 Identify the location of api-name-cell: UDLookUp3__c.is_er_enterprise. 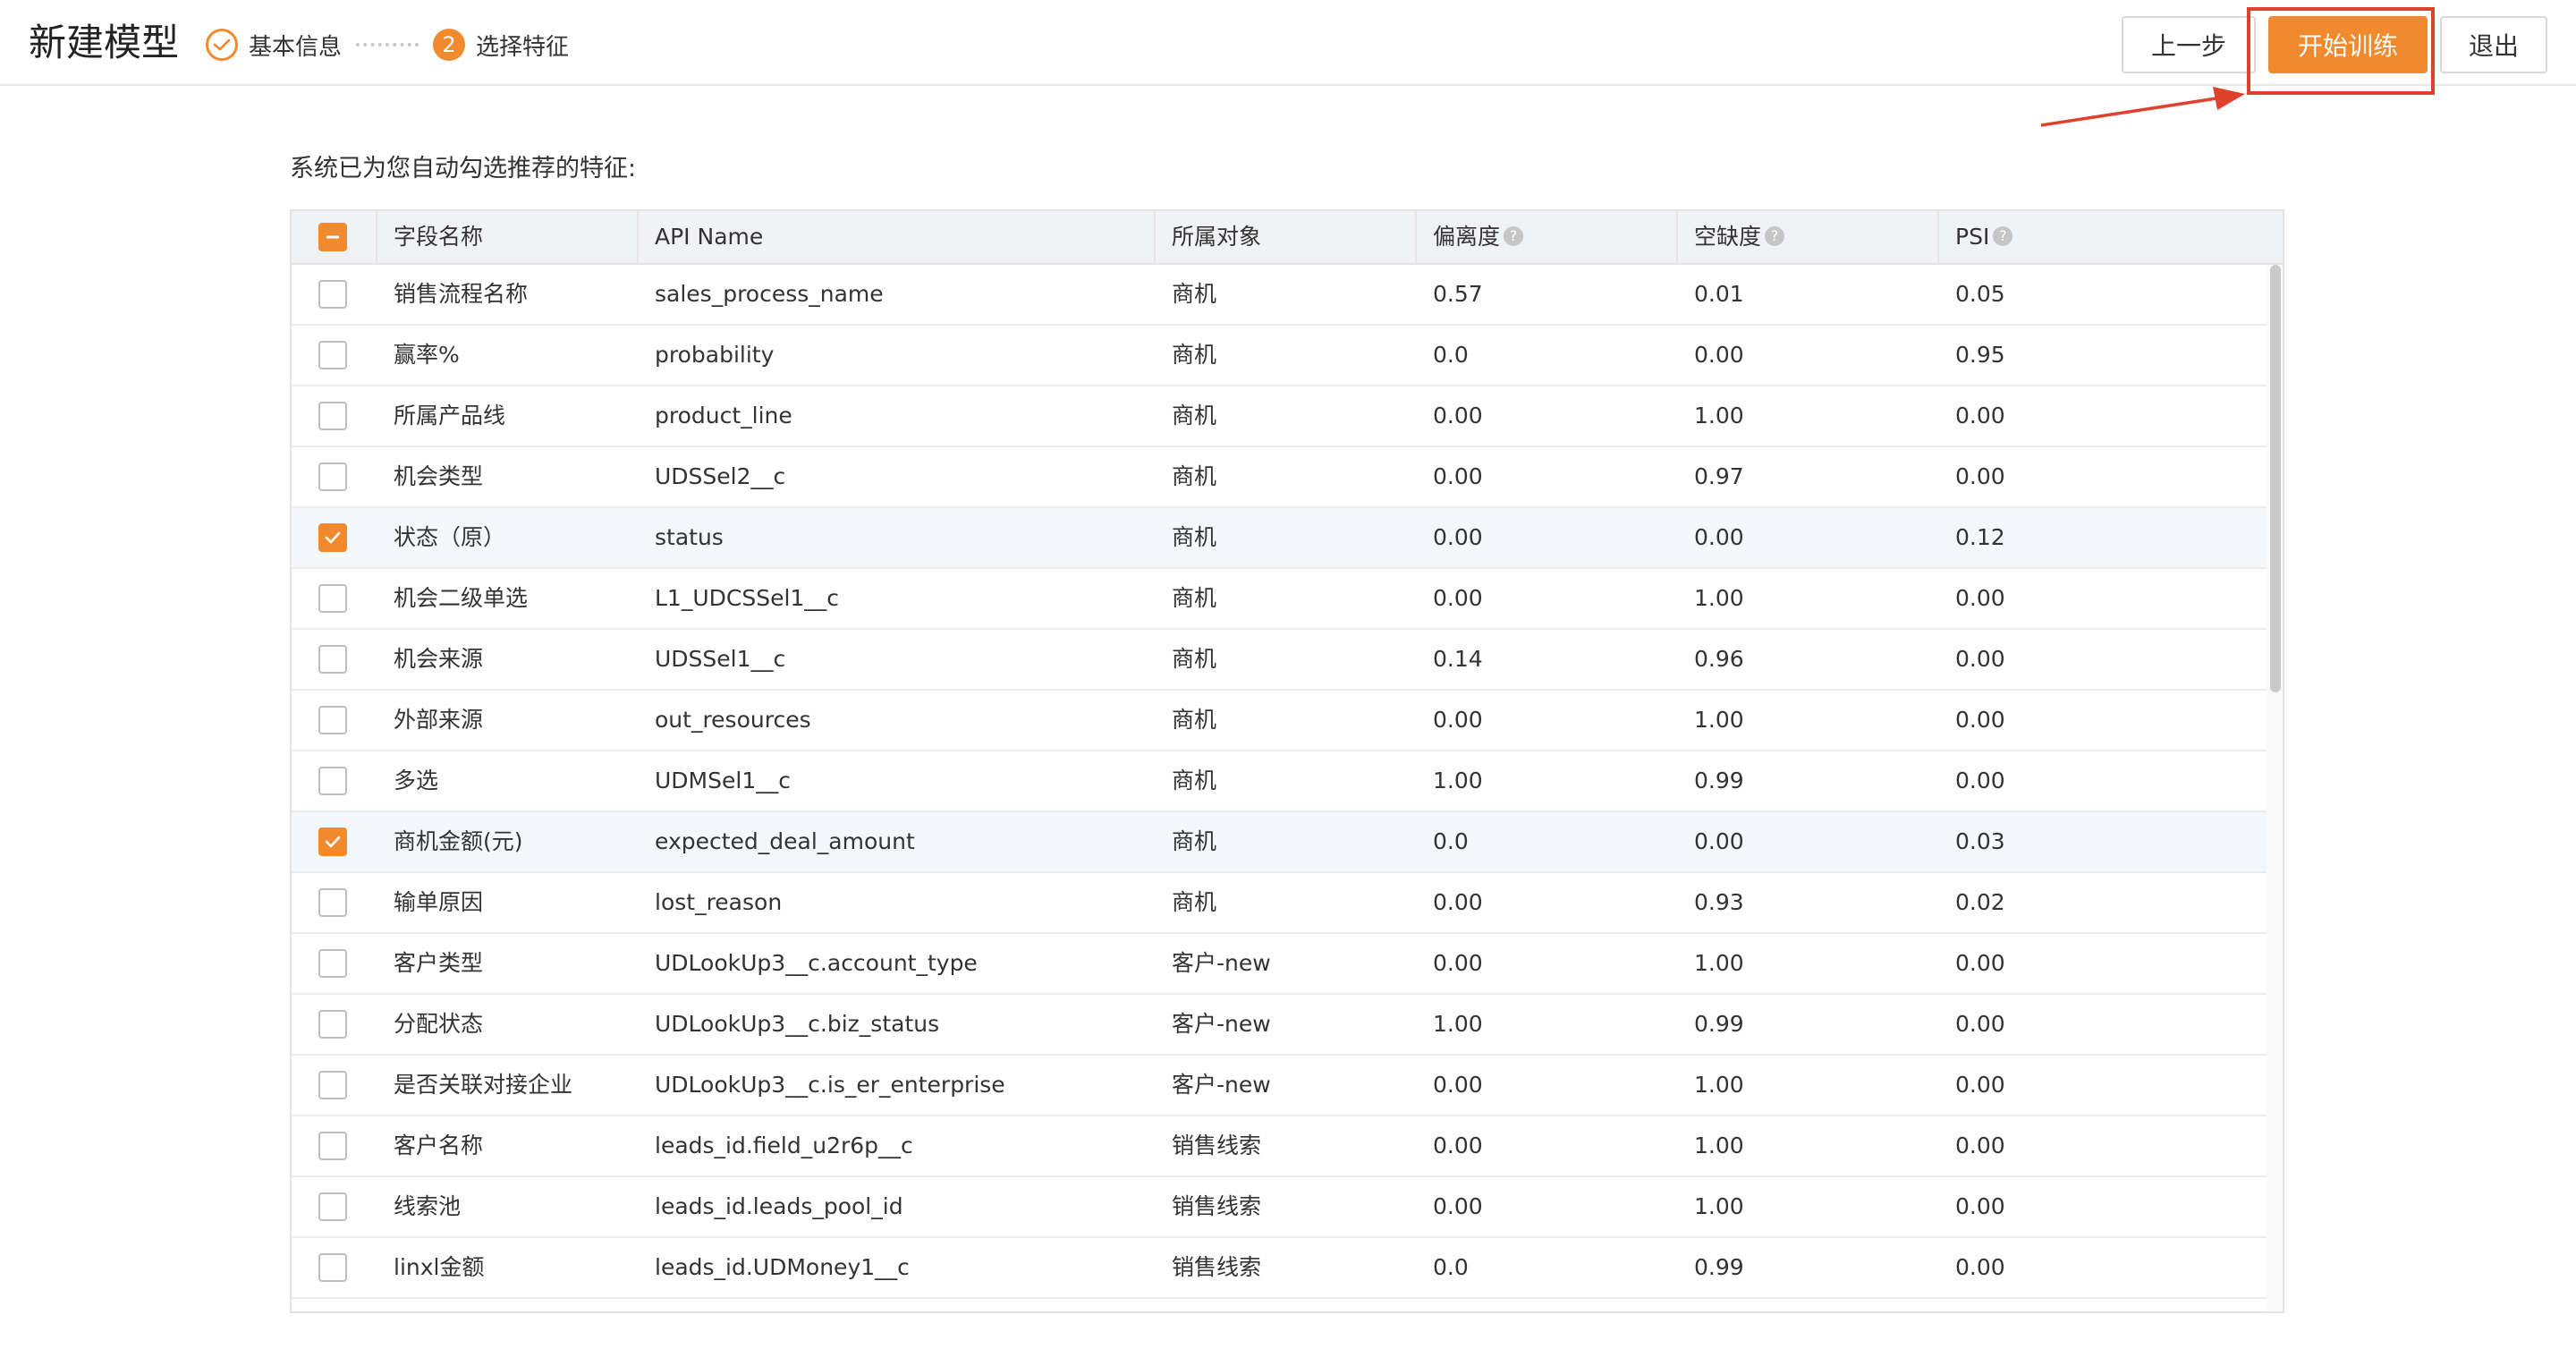
(830, 1085).